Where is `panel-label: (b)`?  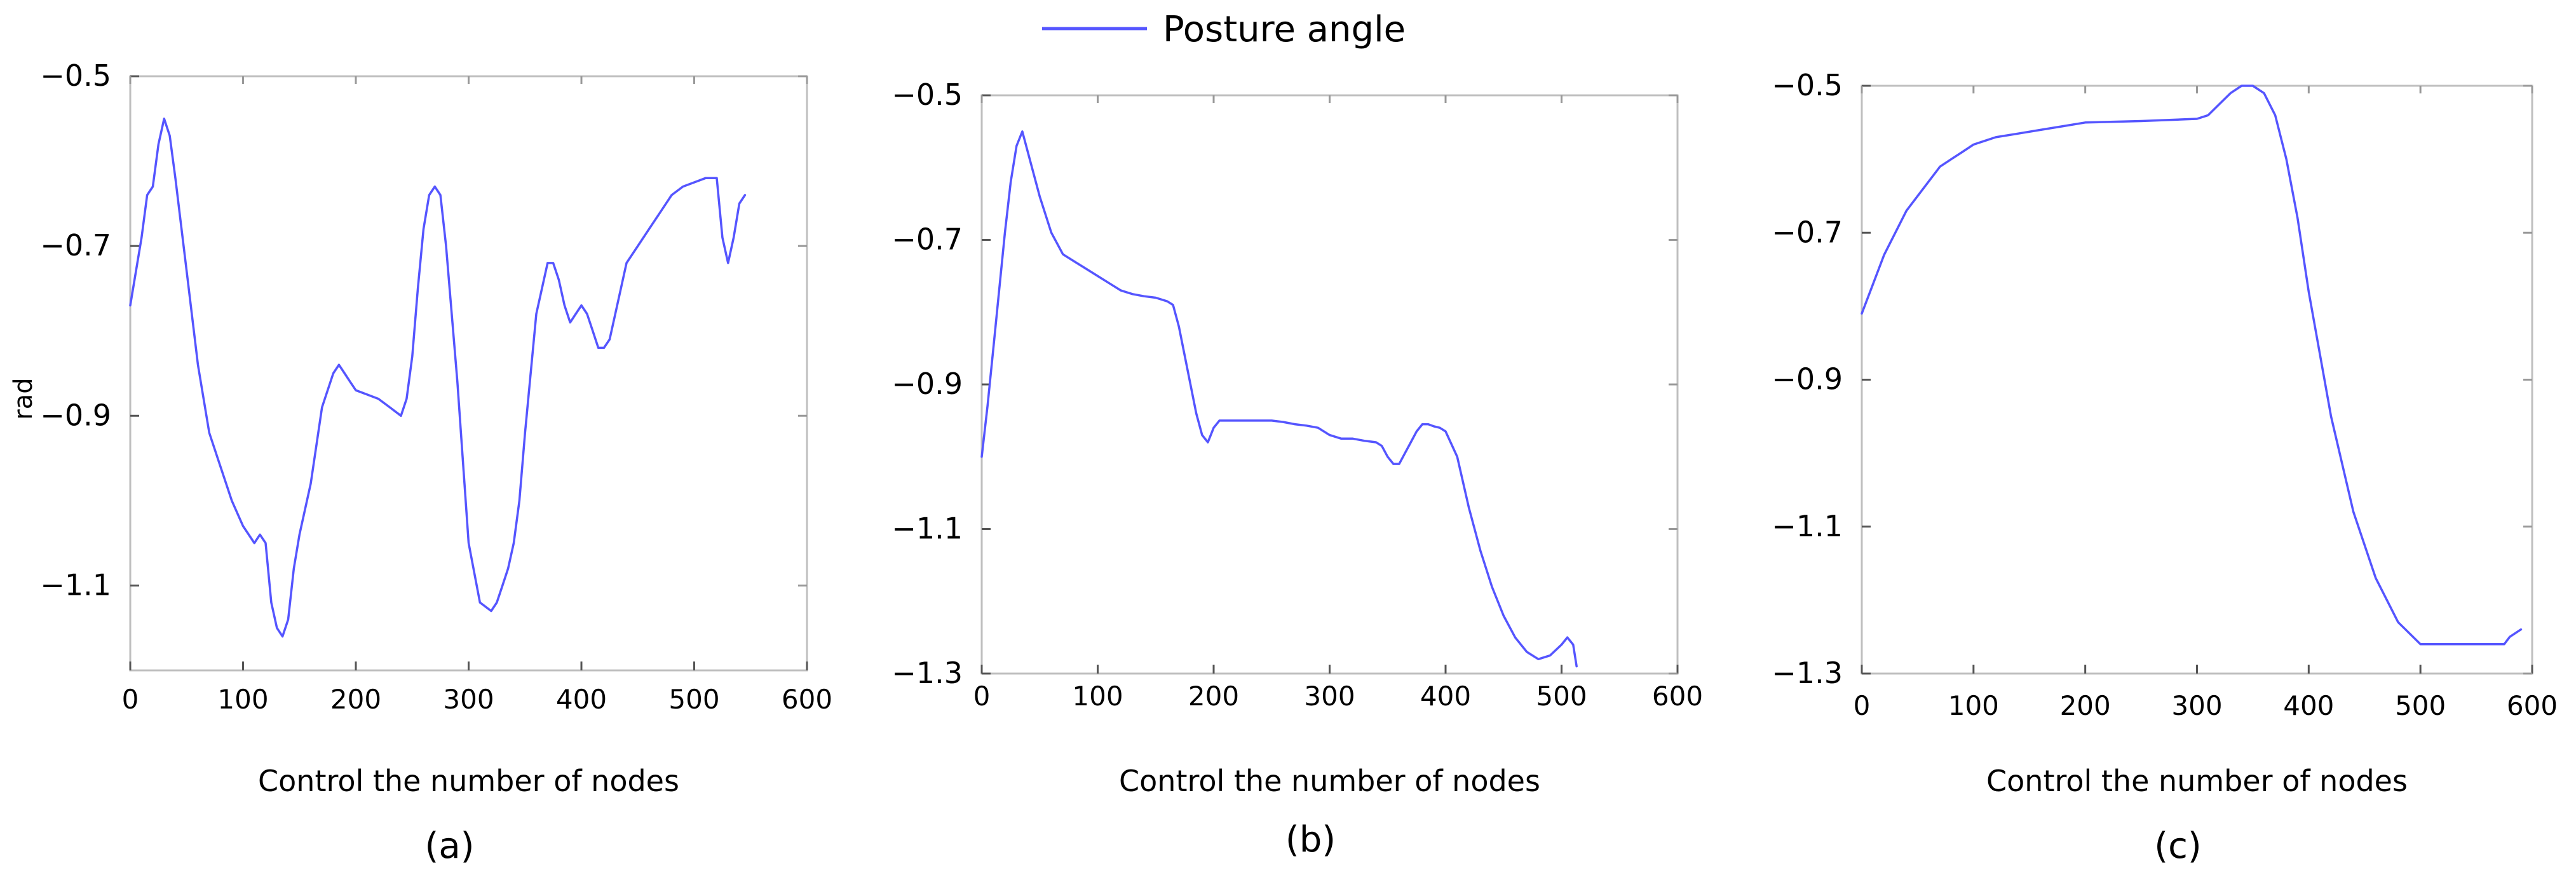 panel-label: (b) is located at coordinates (1310, 839).